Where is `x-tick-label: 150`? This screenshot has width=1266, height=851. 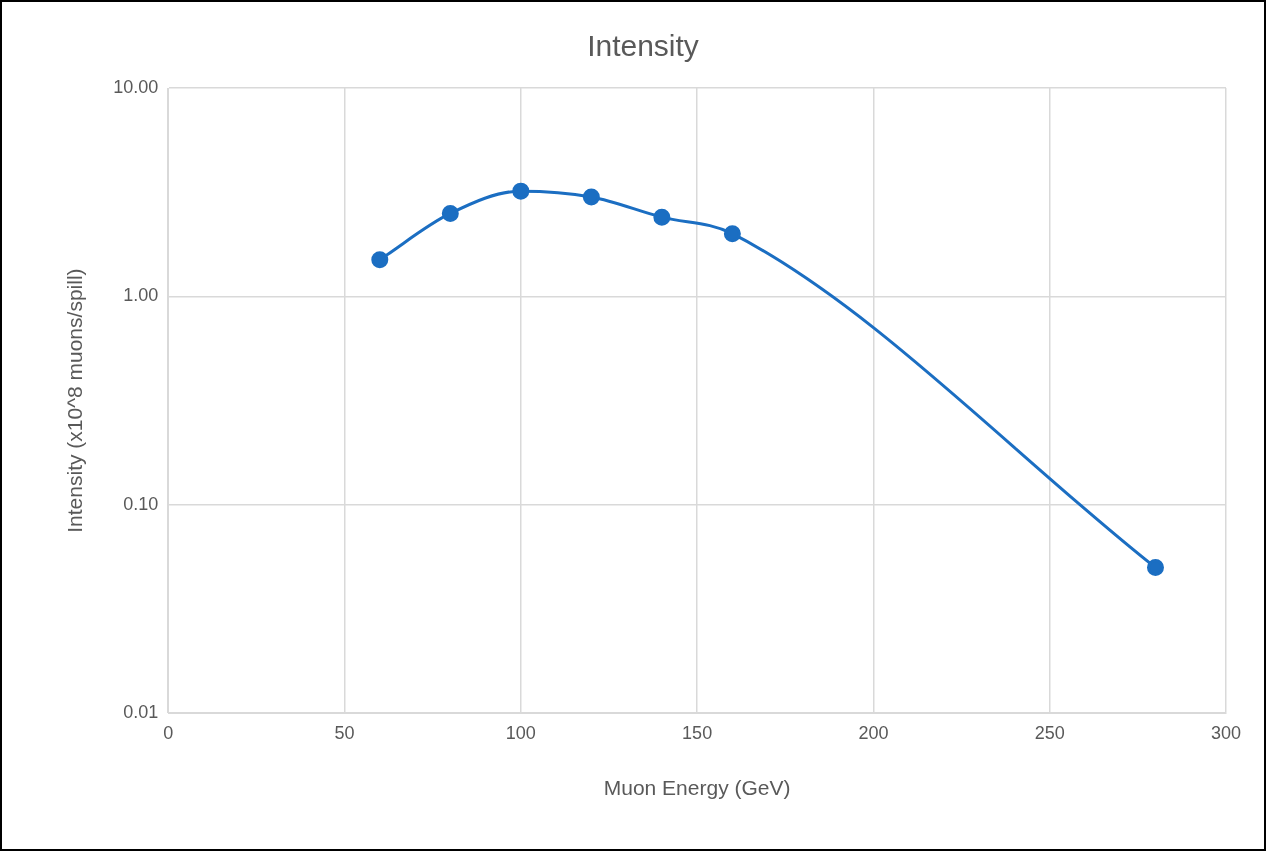 x-tick-label: 150 is located at coordinates (697, 732).